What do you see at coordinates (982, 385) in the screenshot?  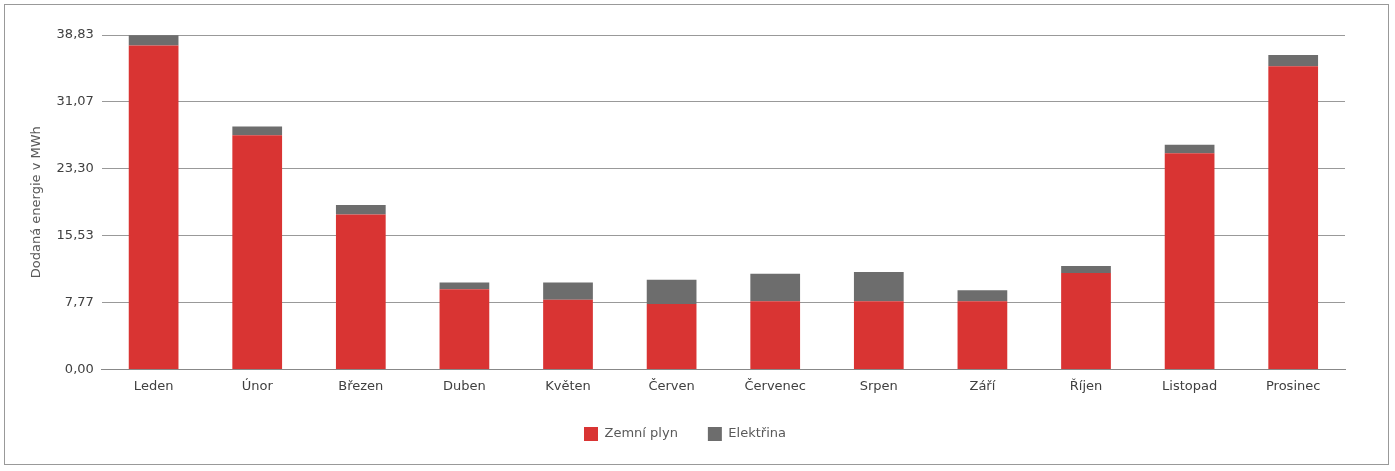 I see `x-tick-label: Září` at bounding box center [982, 385].